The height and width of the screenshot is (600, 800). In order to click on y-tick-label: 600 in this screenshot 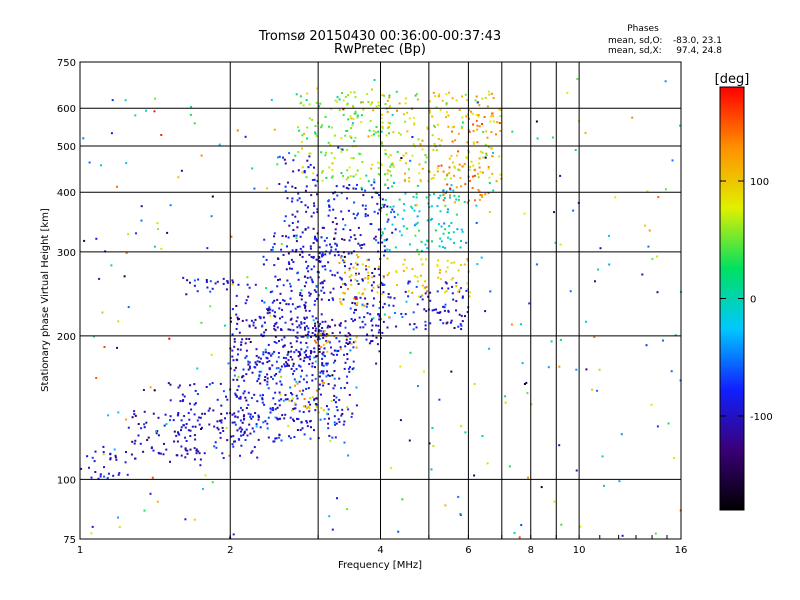, I will do `click(66, 109)`.